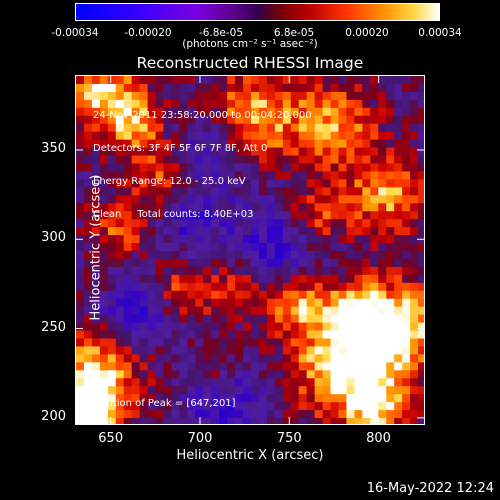 The width and height of the screenshot is (500, 500). What do you see at coordinates (430, 488) in the screenshot?
I see `footer-timestamp: 16-May-2022 12:24` at bounding box center [430, 488].